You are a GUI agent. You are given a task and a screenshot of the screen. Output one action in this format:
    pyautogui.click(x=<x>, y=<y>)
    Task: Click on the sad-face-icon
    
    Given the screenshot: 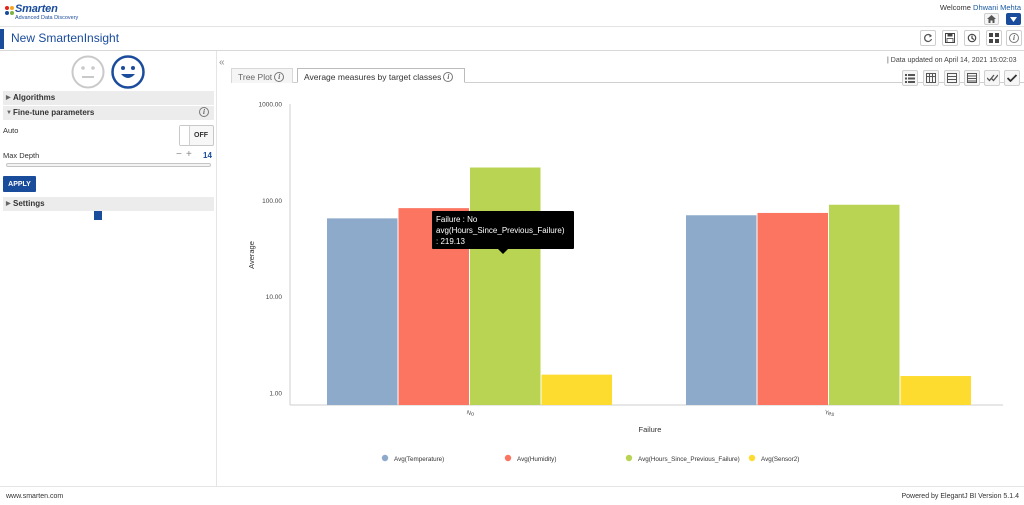 What is the action you would take?
    pyautogui.click(x=88, y=72)
    